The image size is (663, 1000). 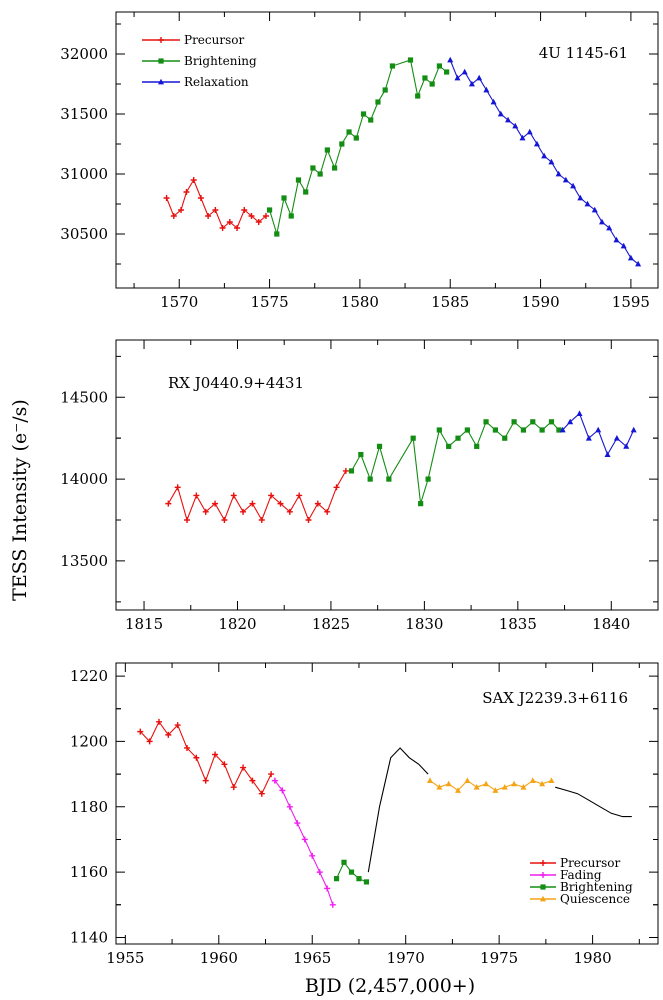 What do you see at coordinates (219, 958) in the screenshot?
I see `x-tick-label: 1960` at bounding box center [219, 958].